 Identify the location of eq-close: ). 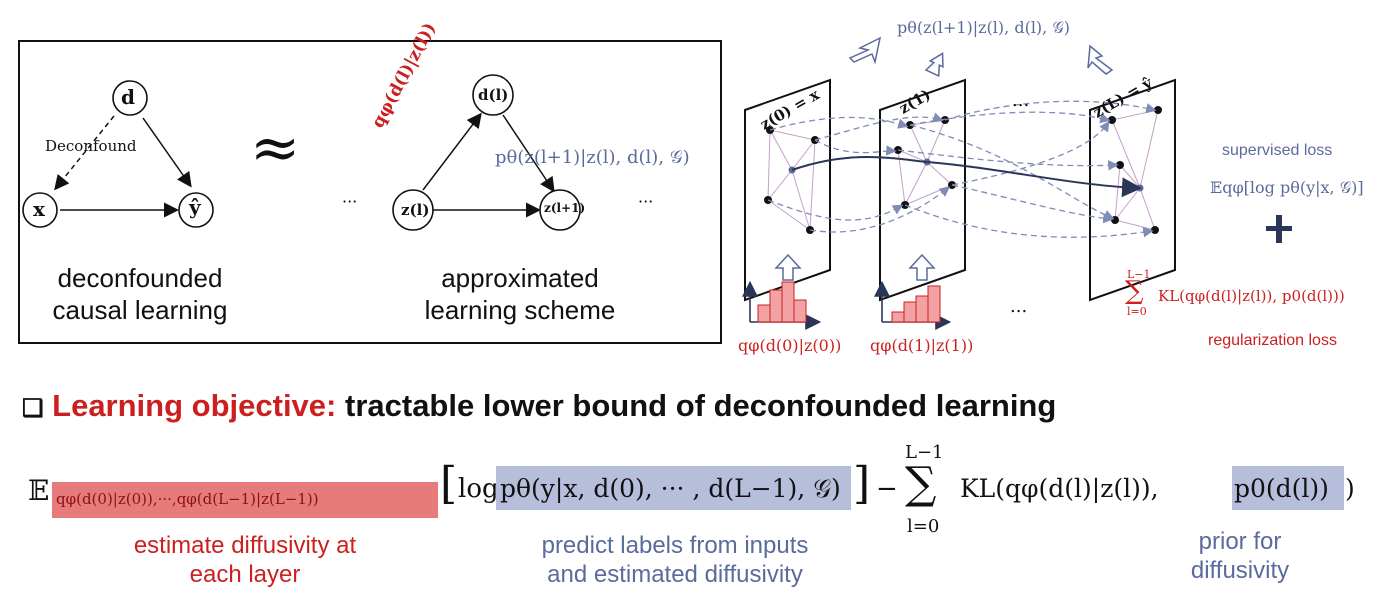
(1350, 488).